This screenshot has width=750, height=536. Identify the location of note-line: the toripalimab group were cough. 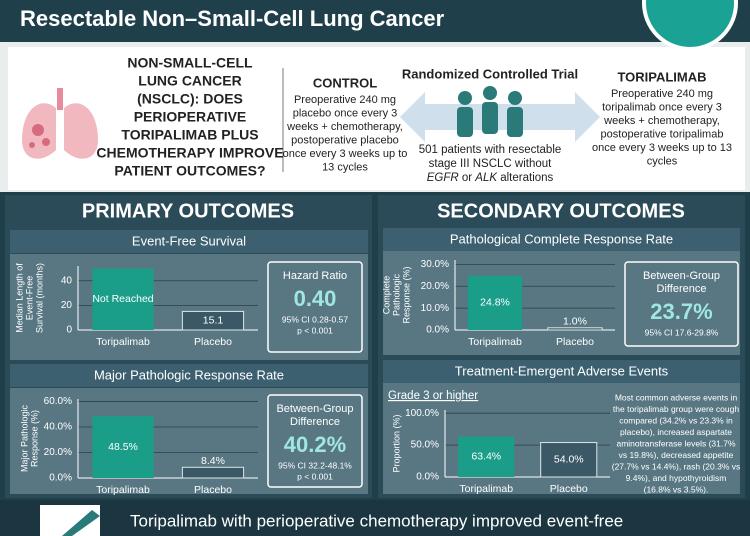
(676, 409).